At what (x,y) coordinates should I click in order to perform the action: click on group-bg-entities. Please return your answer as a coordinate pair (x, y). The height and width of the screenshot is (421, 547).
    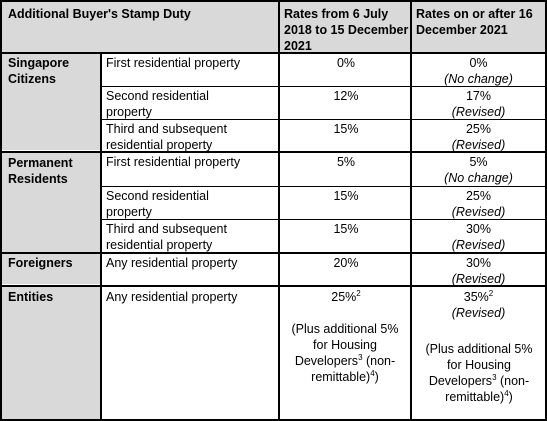
    Looking at the image, I should click on (51, 352).